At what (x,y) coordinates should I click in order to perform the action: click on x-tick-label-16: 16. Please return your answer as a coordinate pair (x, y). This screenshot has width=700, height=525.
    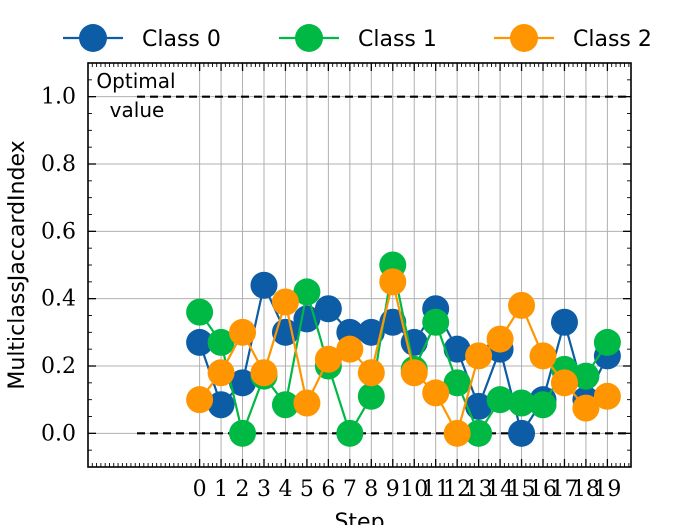
    Looking at the image, I should click on (543, 489).